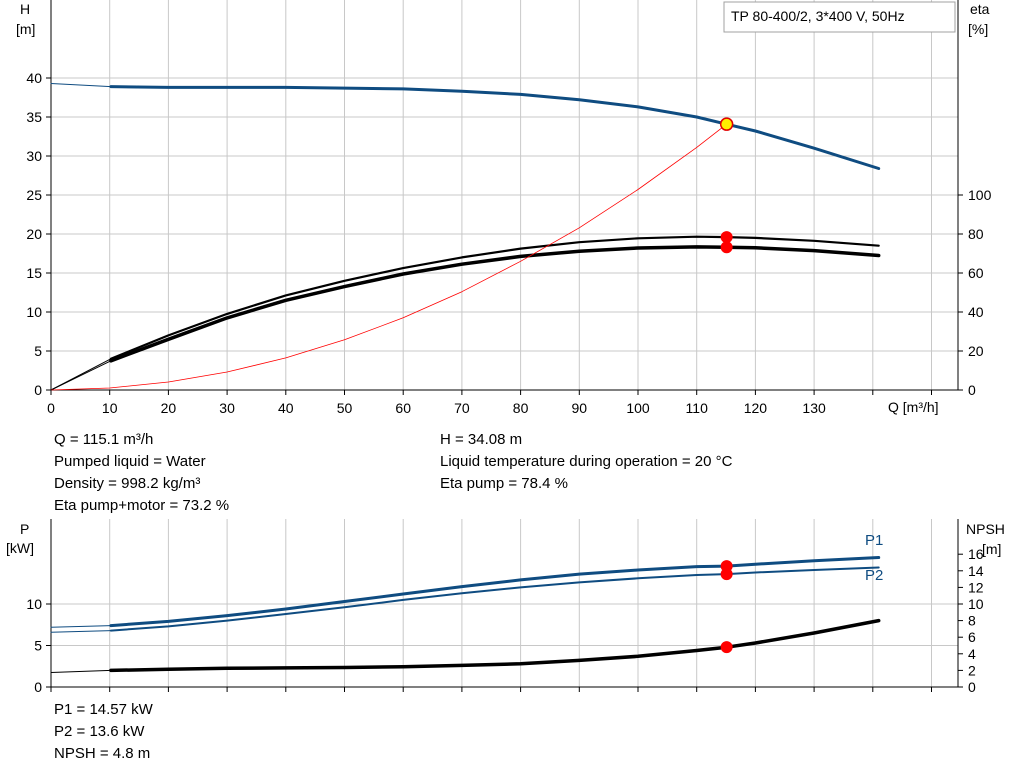 Image resolution: width=1024 pixels, height=781 pixels. What do you see at coordinates (81, 631) in the screenshot?
I see `p2-extension-curve` at bounding box center [81, 631].